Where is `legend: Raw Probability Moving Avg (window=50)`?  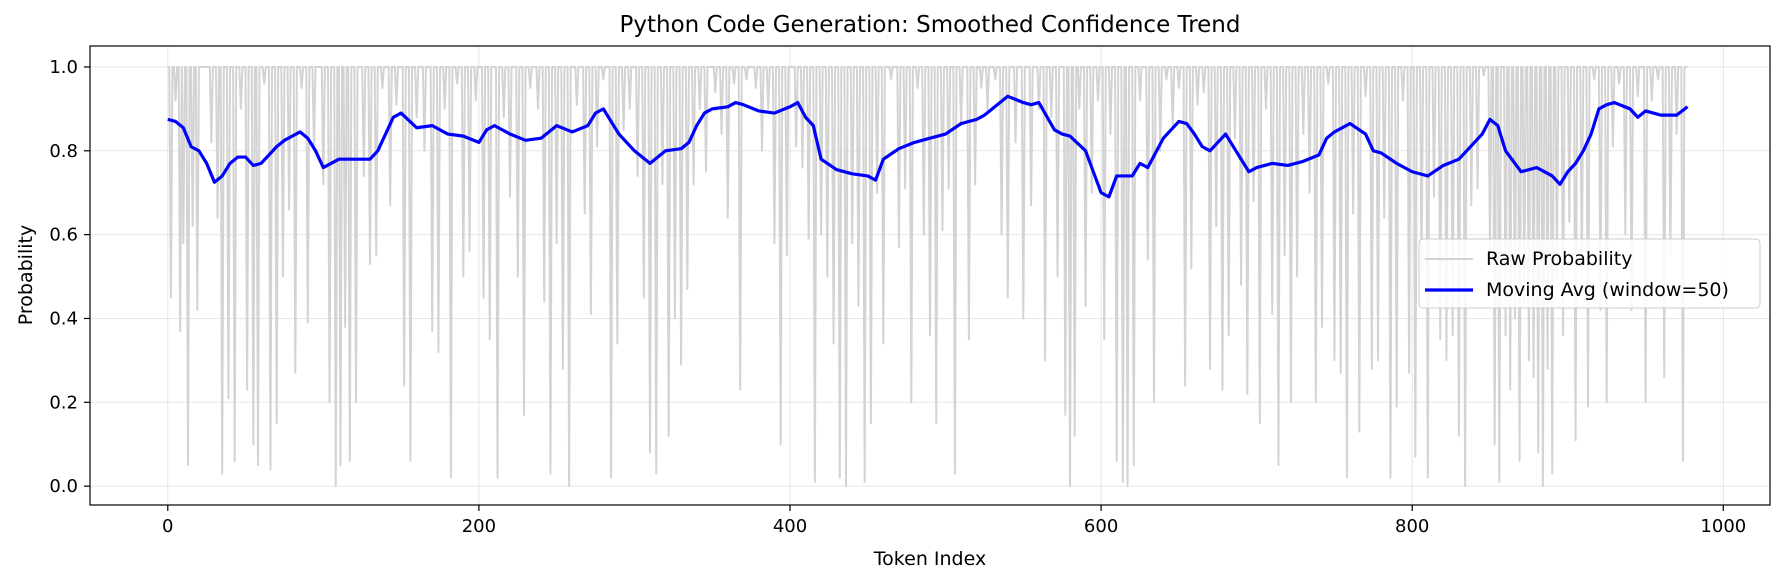
legend: Raw Probability Moving Avg (window=50) is located at coordinates (1589, 273).